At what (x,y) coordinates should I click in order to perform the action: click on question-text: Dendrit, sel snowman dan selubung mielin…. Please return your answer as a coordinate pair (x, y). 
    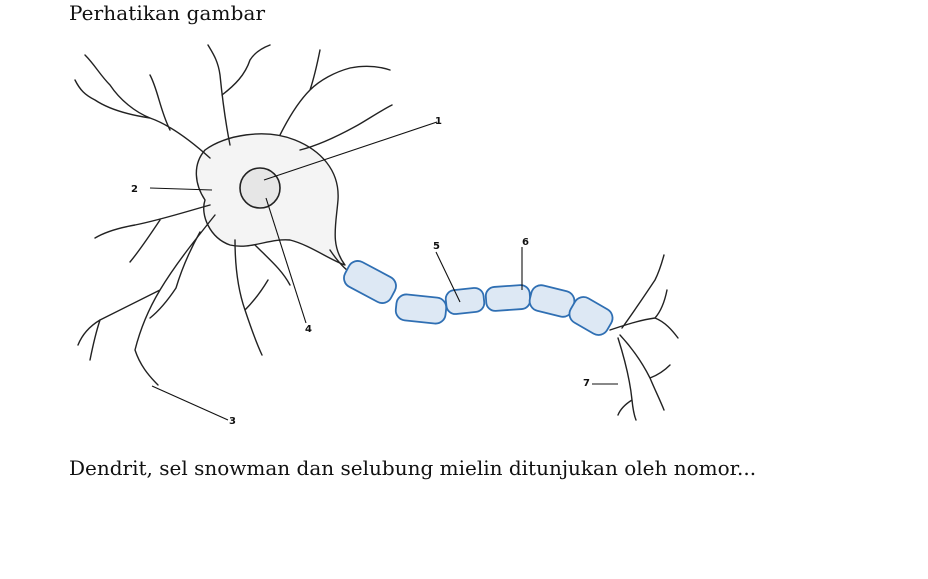
    Looking at the image, I should click on (413, 468).